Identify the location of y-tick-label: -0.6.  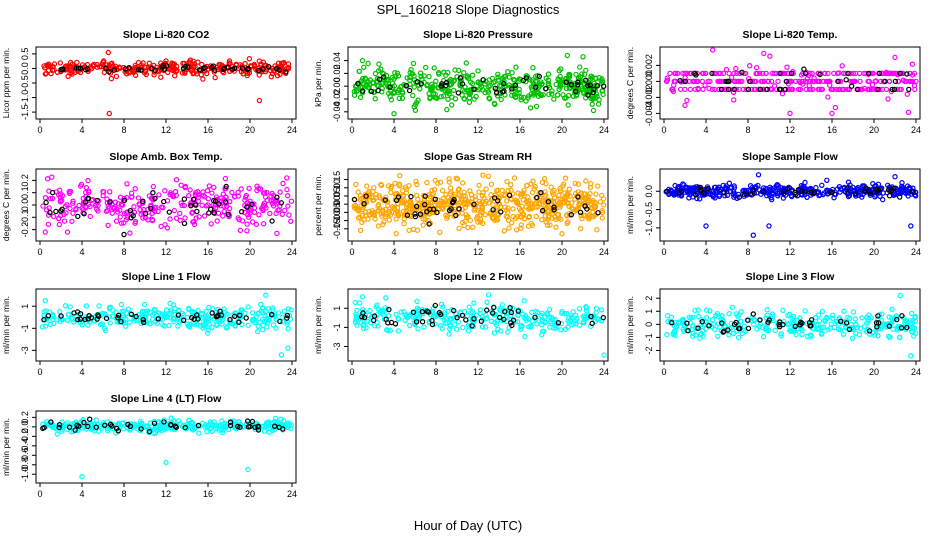
(25, 456).